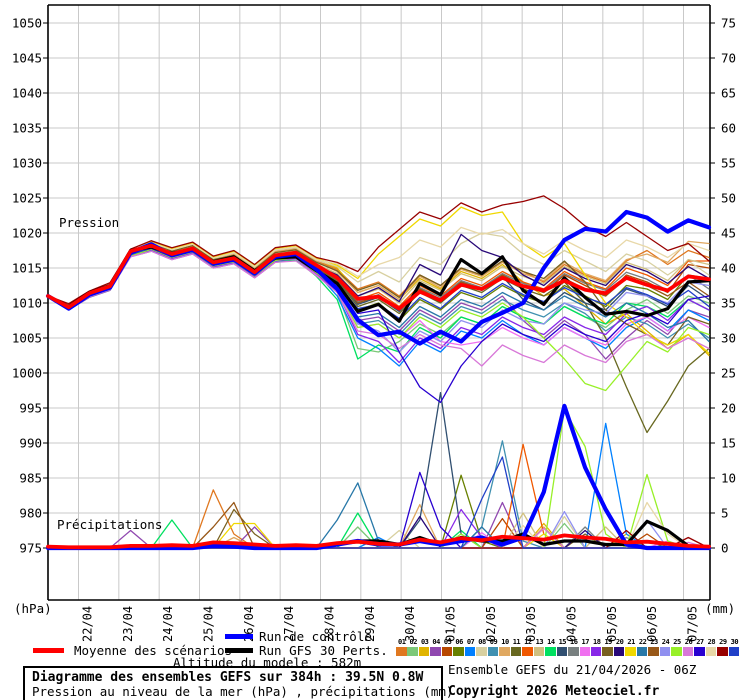 This screenshot has width=740, height=700. I want to click on pressure-tick-label: 990, so click(30, 443).